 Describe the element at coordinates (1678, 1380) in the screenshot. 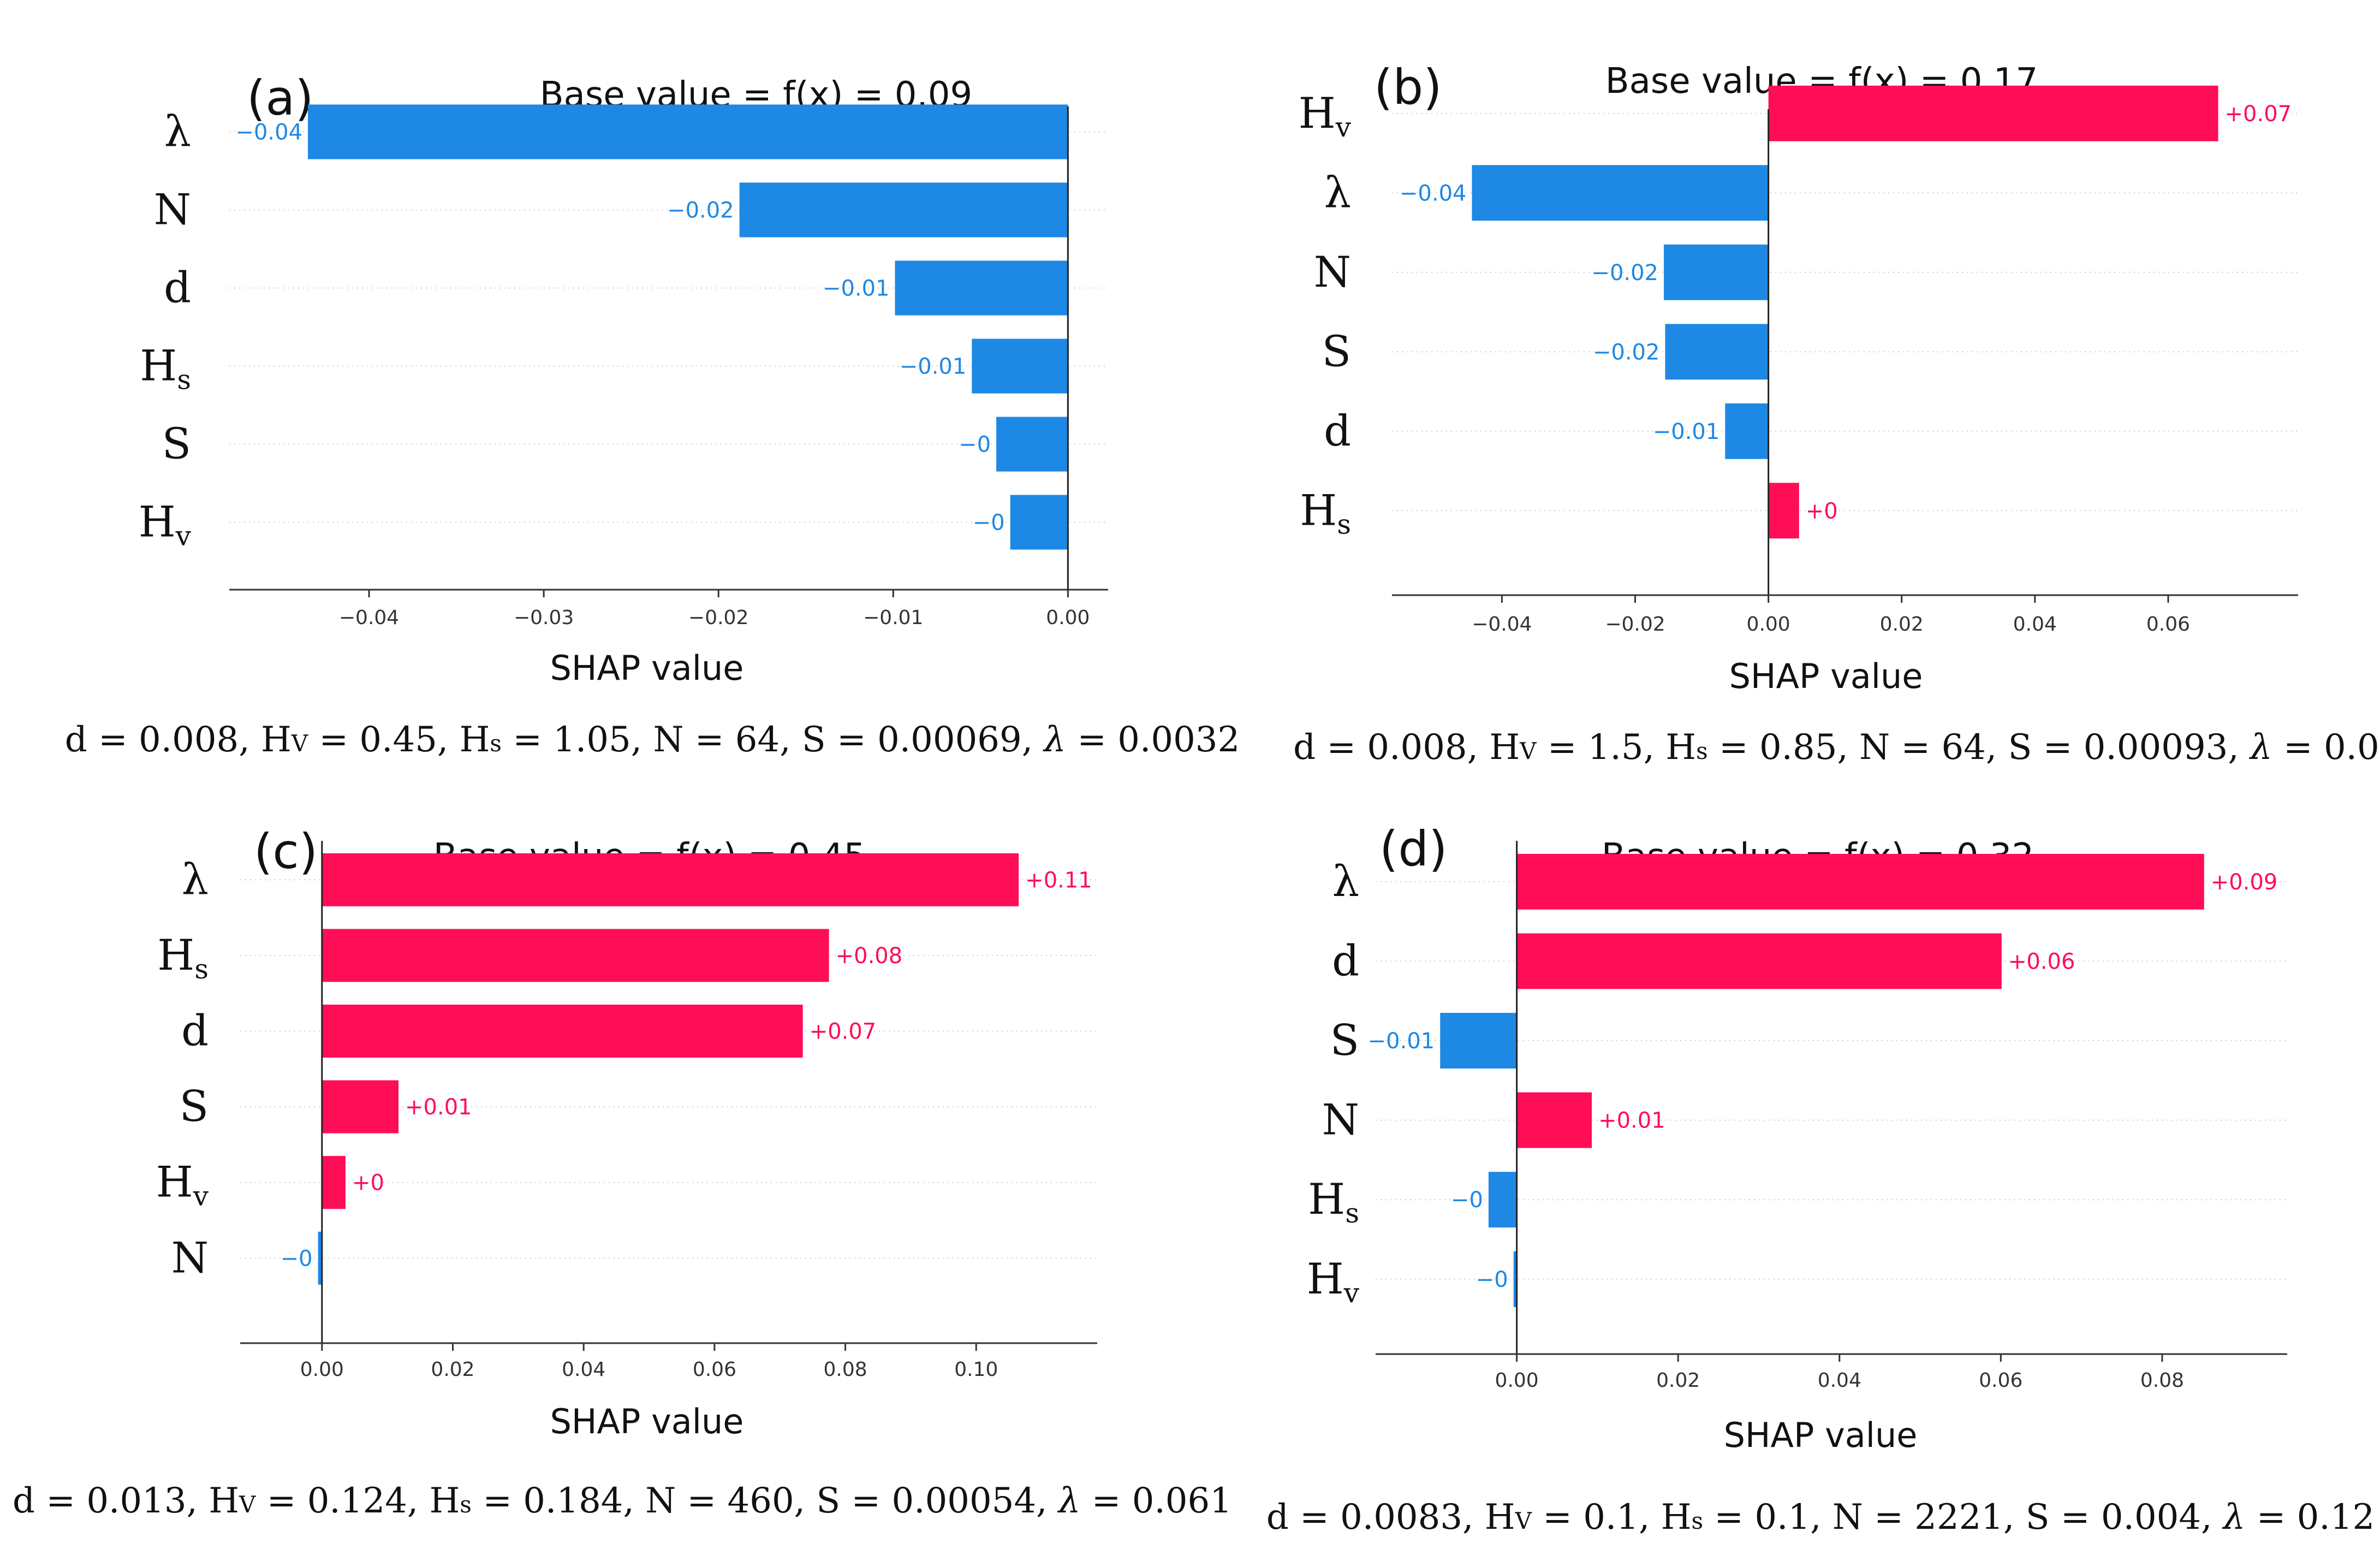

I see `x-tick-label: 0.02` at that location.